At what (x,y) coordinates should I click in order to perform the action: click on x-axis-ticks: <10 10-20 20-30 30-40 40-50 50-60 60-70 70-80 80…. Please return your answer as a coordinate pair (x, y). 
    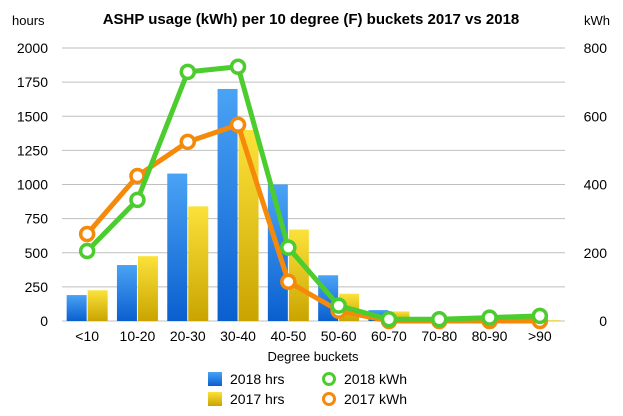
    Looking at the image, I should click on (313, 336).